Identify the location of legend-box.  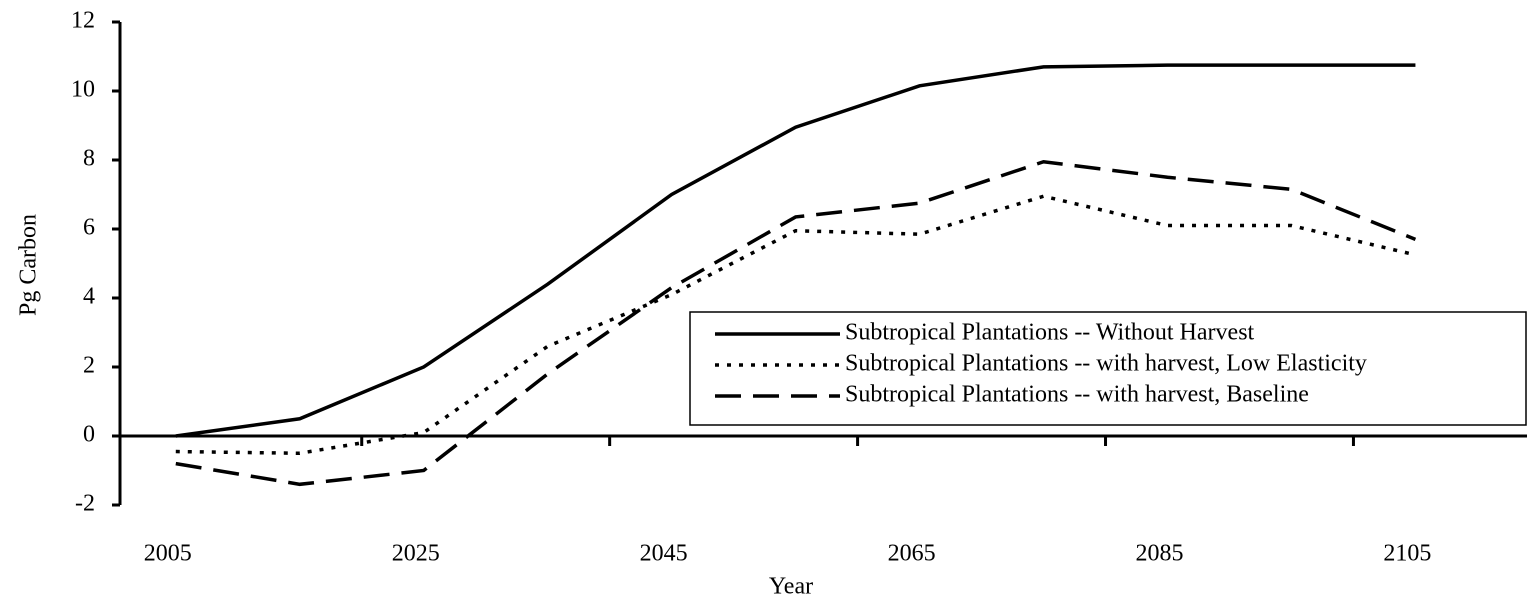
(1108, 368).